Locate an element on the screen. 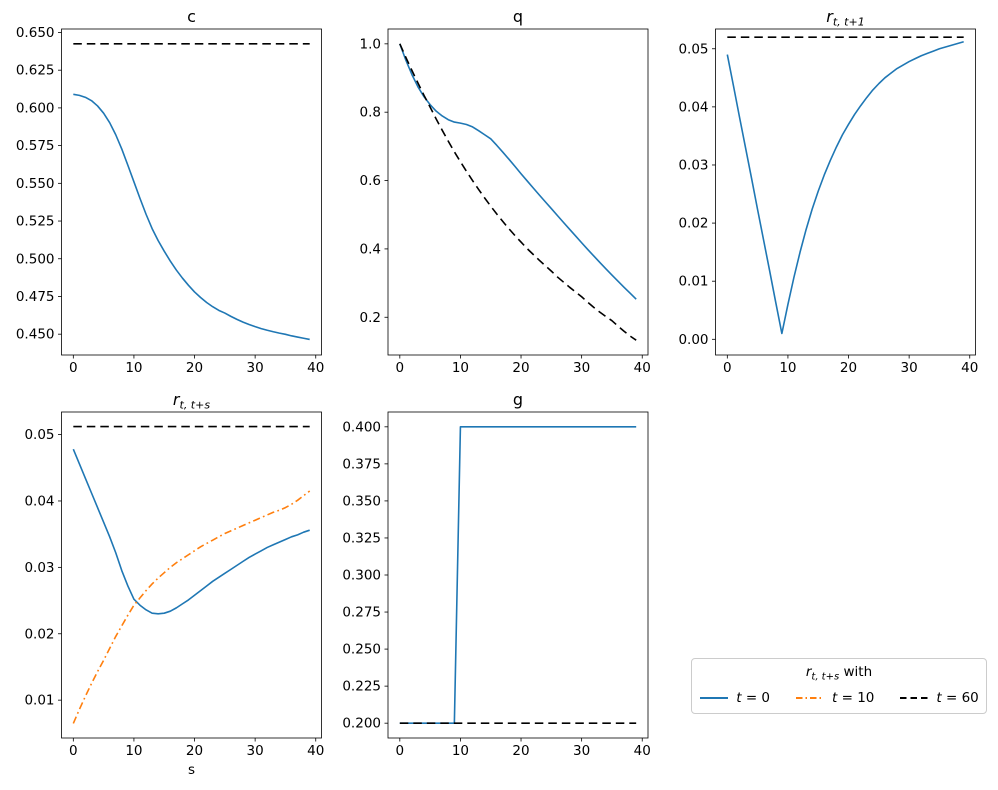 This screenshot has width=998, height=790. subplot-r-t-t1: 0 10 20 30 40 0.00 0.01 0.02 0.03 0.04 0.05 rt, t+1 is located at coordinates (828, 191).